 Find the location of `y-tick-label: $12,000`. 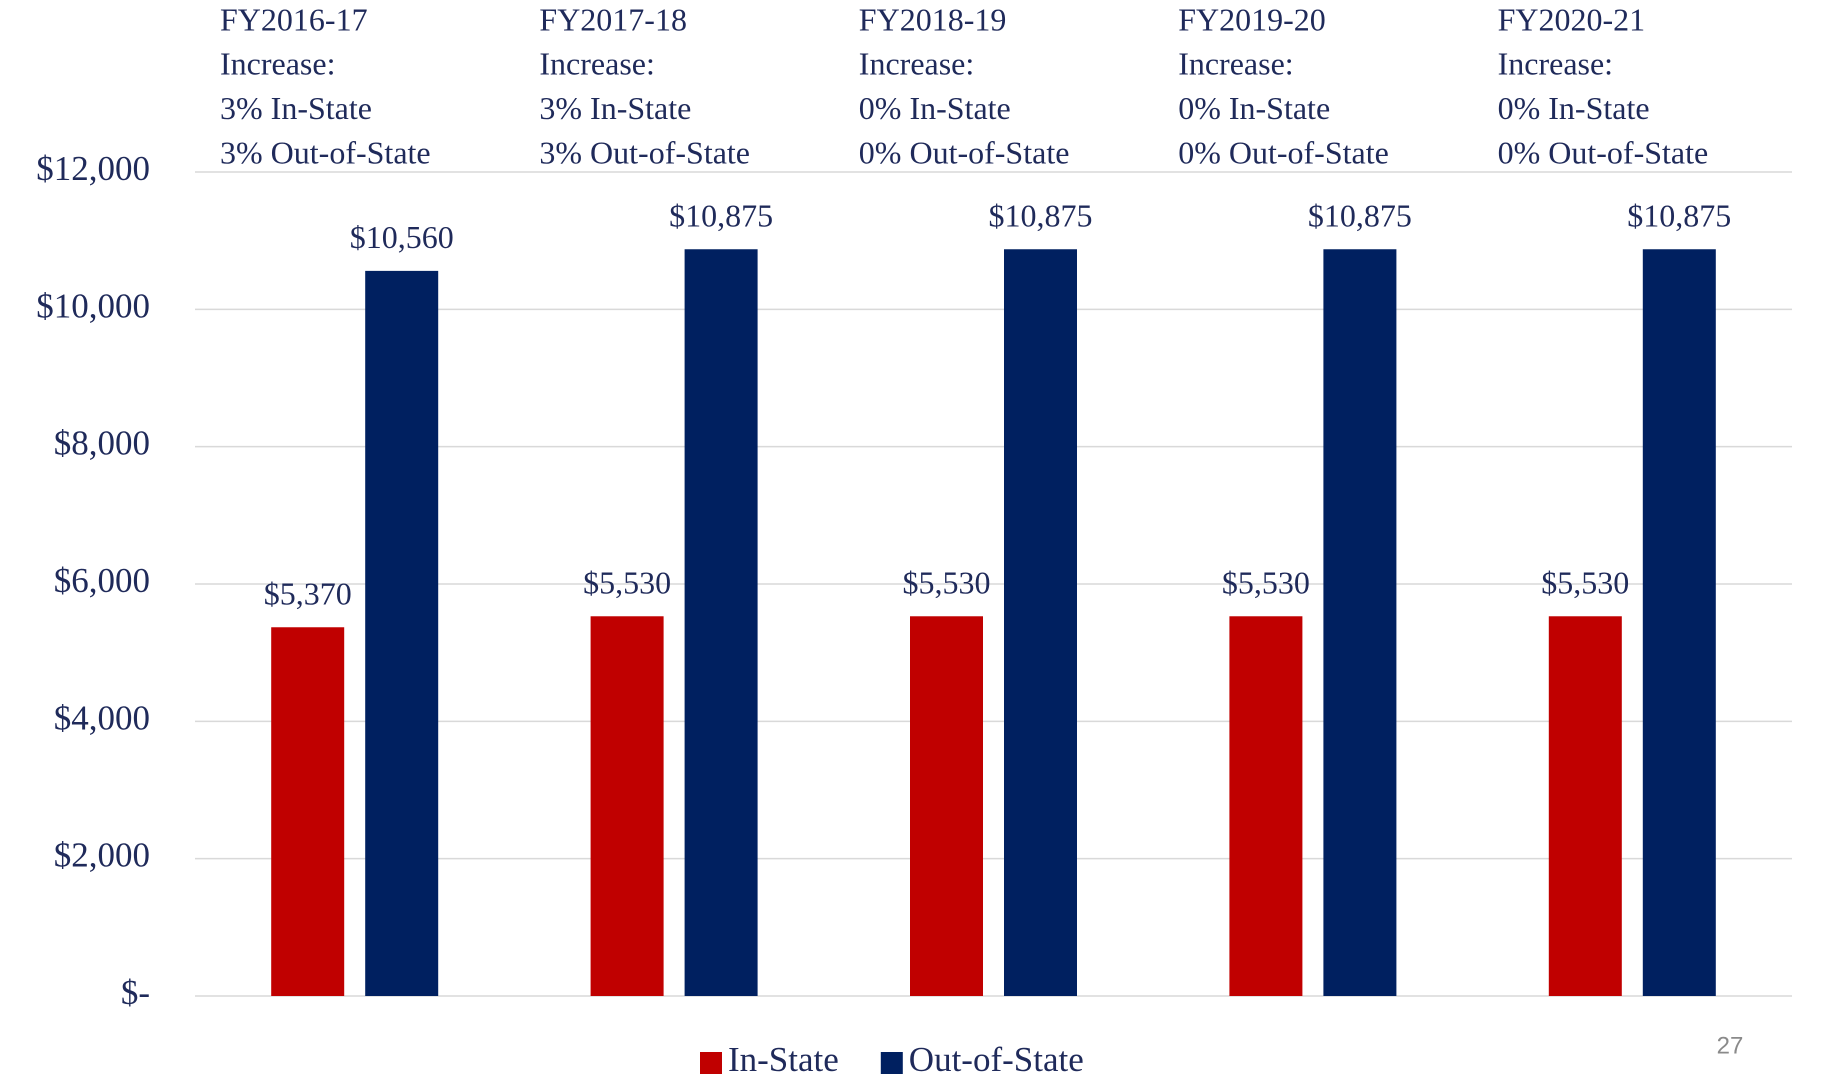

y-tick-label: $12,000 is located at coordinates (93, 168).